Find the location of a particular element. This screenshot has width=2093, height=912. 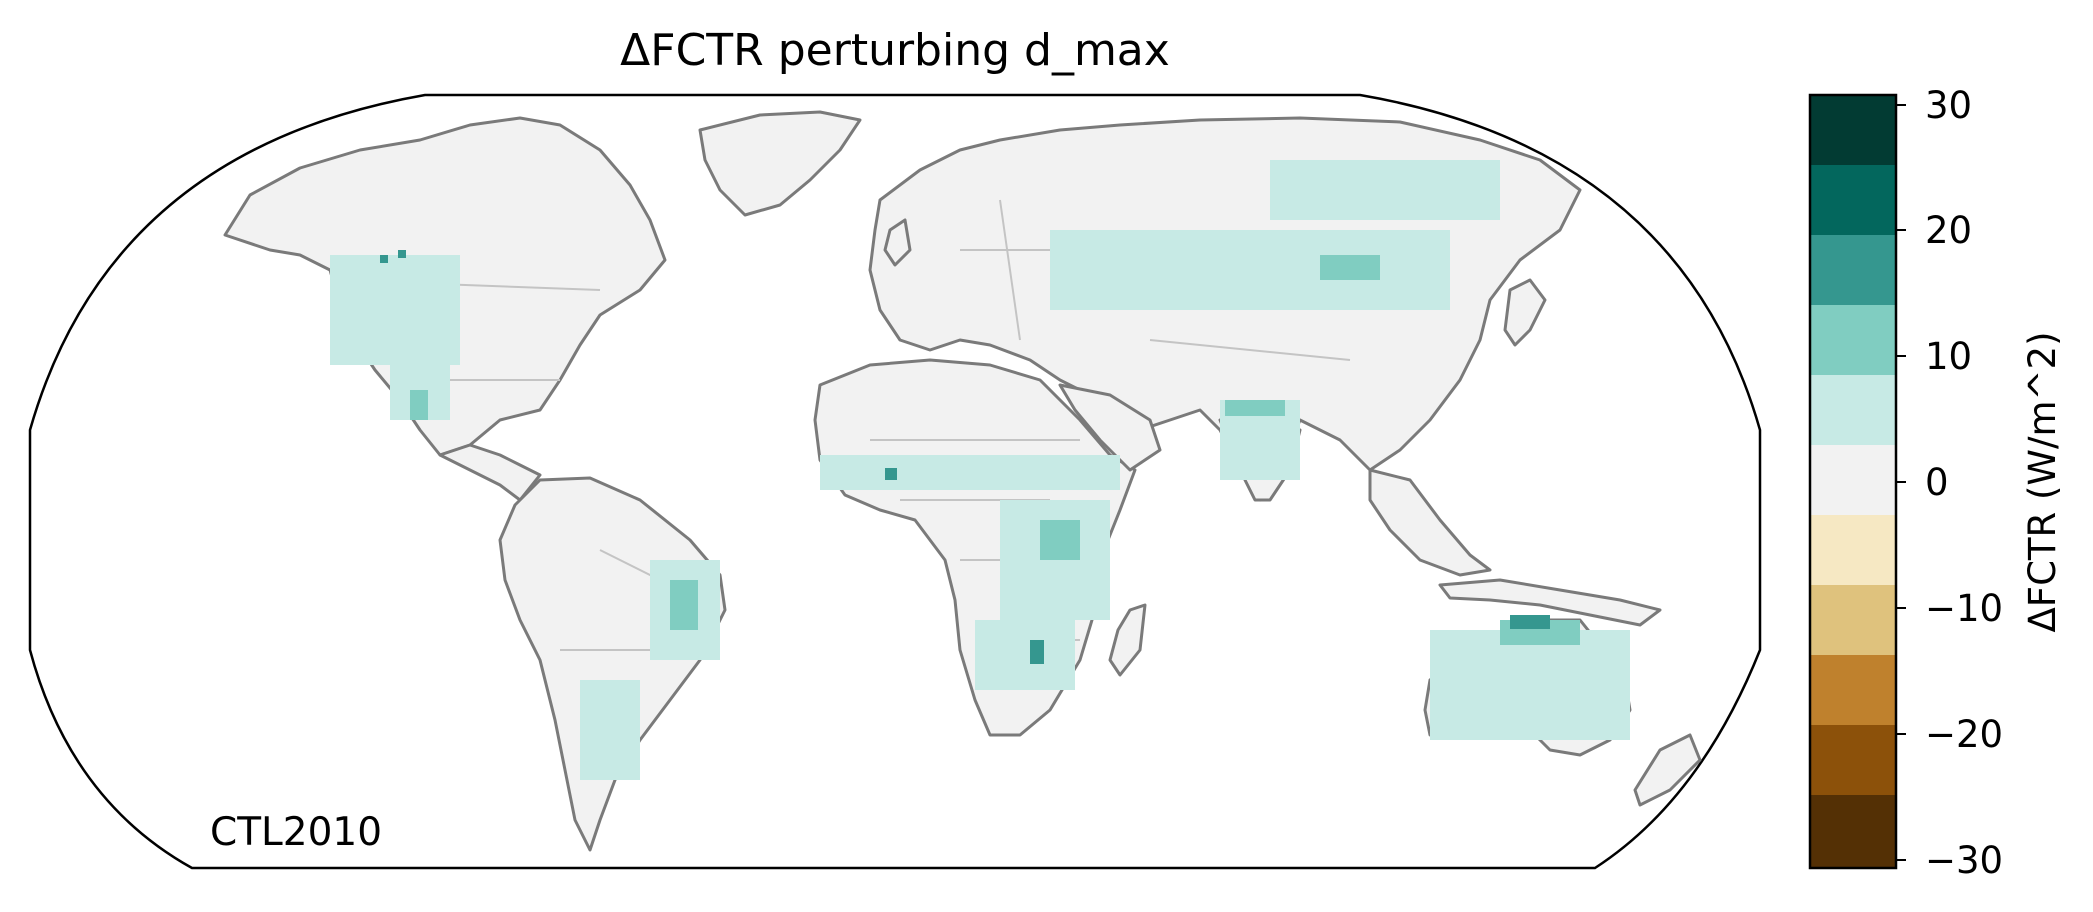

colorbar-tick-label: 0 is located at coordinates (1937, 482).